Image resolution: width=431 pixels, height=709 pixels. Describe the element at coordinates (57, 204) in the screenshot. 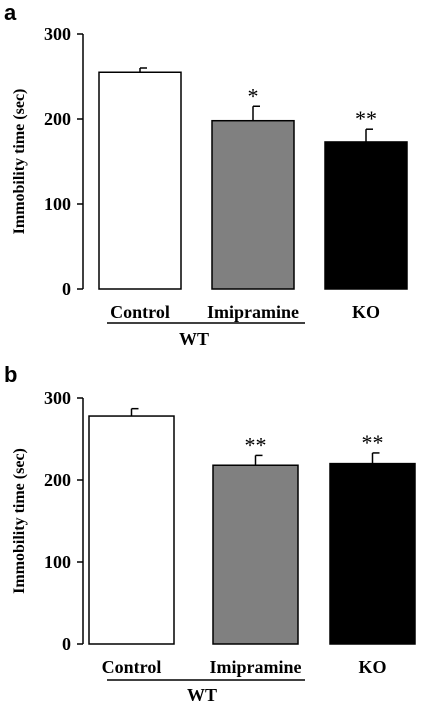

I see `panel-a-y-tick-label: 100` at that location.